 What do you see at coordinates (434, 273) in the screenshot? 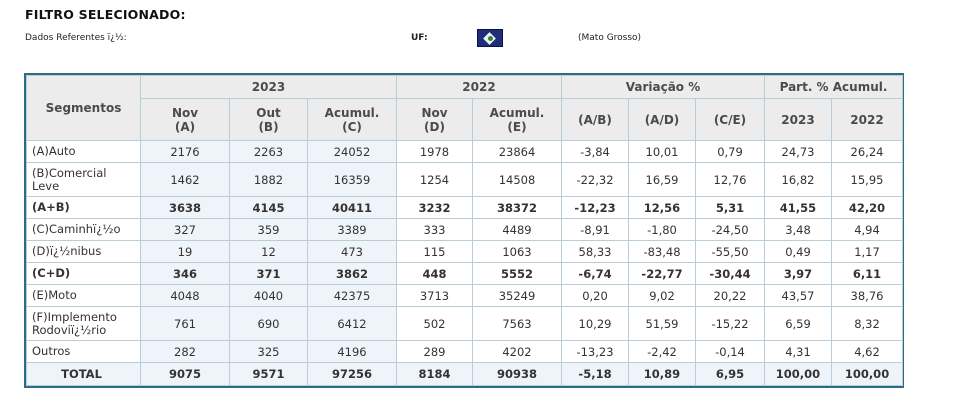
I see `cell-nov-2022: 448` at bounding box center [434, 273].